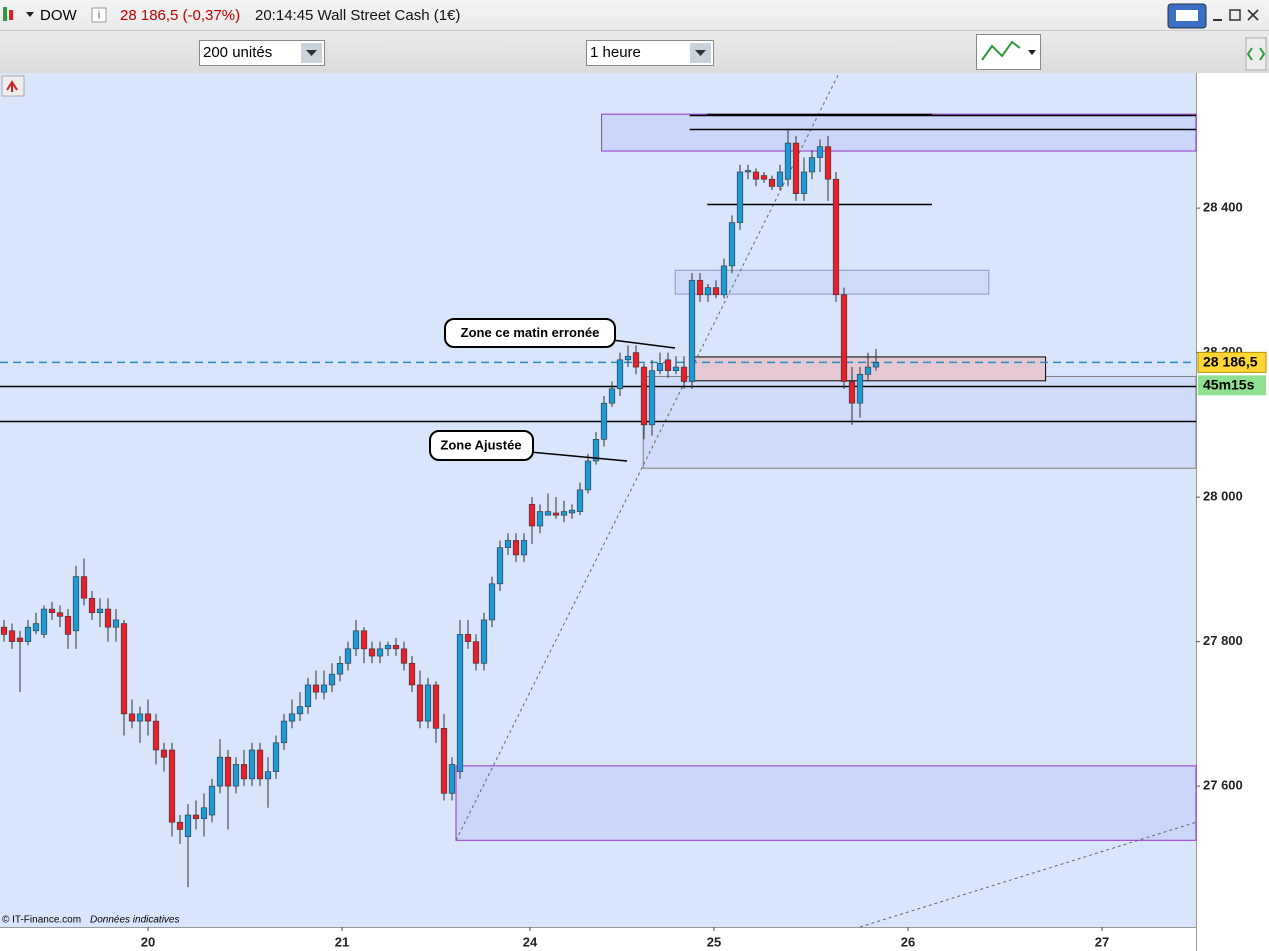  I want to click on y-tick-label: 27 800, so click(1223, 640).